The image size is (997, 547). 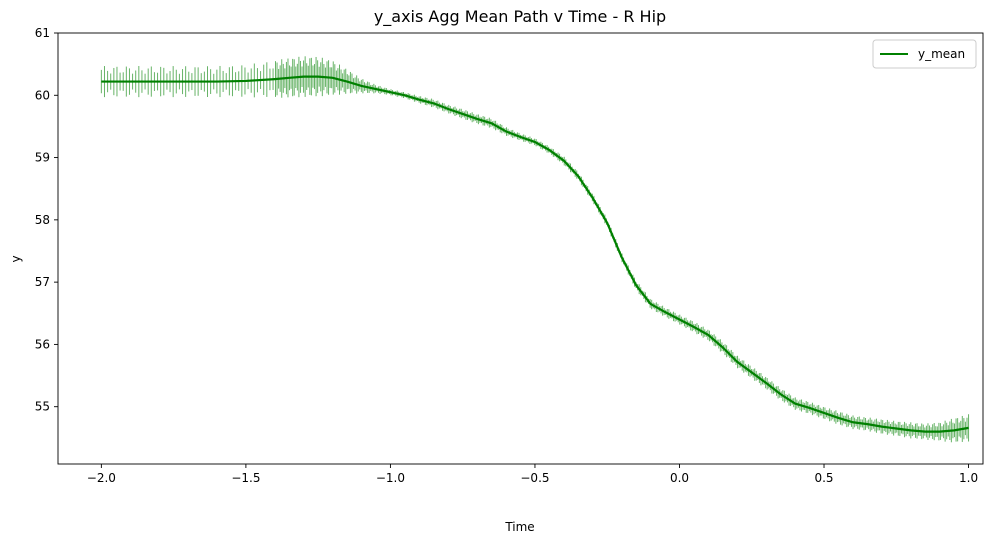 I want to click on legend-label-y-mean: y_mean, so click(x=941, y=54).